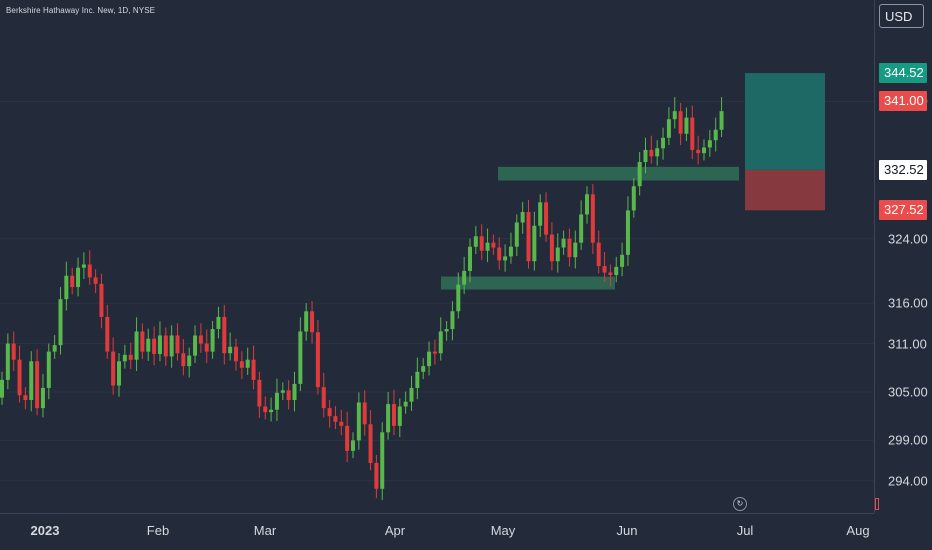 This screenshot has width=932, height=550. What do you see at coordinates (158, 530) in the screenshot?
I see `time-label: Feb` at bounding box center [158, 530].